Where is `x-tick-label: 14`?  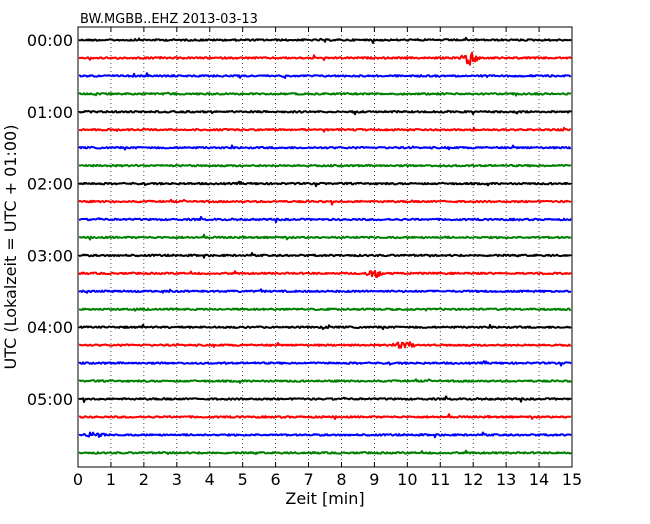
x-tick-label: 14 is located at coordinates (539, 479).